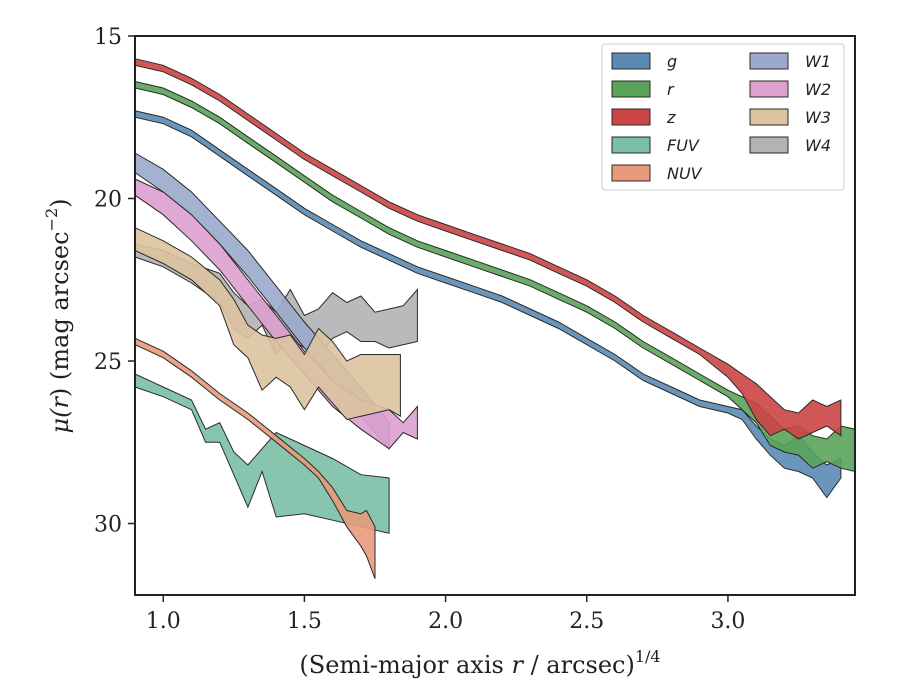  What do you see at coordinates (267, 323) in the screenshot?
I see `band-w3` at bounding box center [267, 323].